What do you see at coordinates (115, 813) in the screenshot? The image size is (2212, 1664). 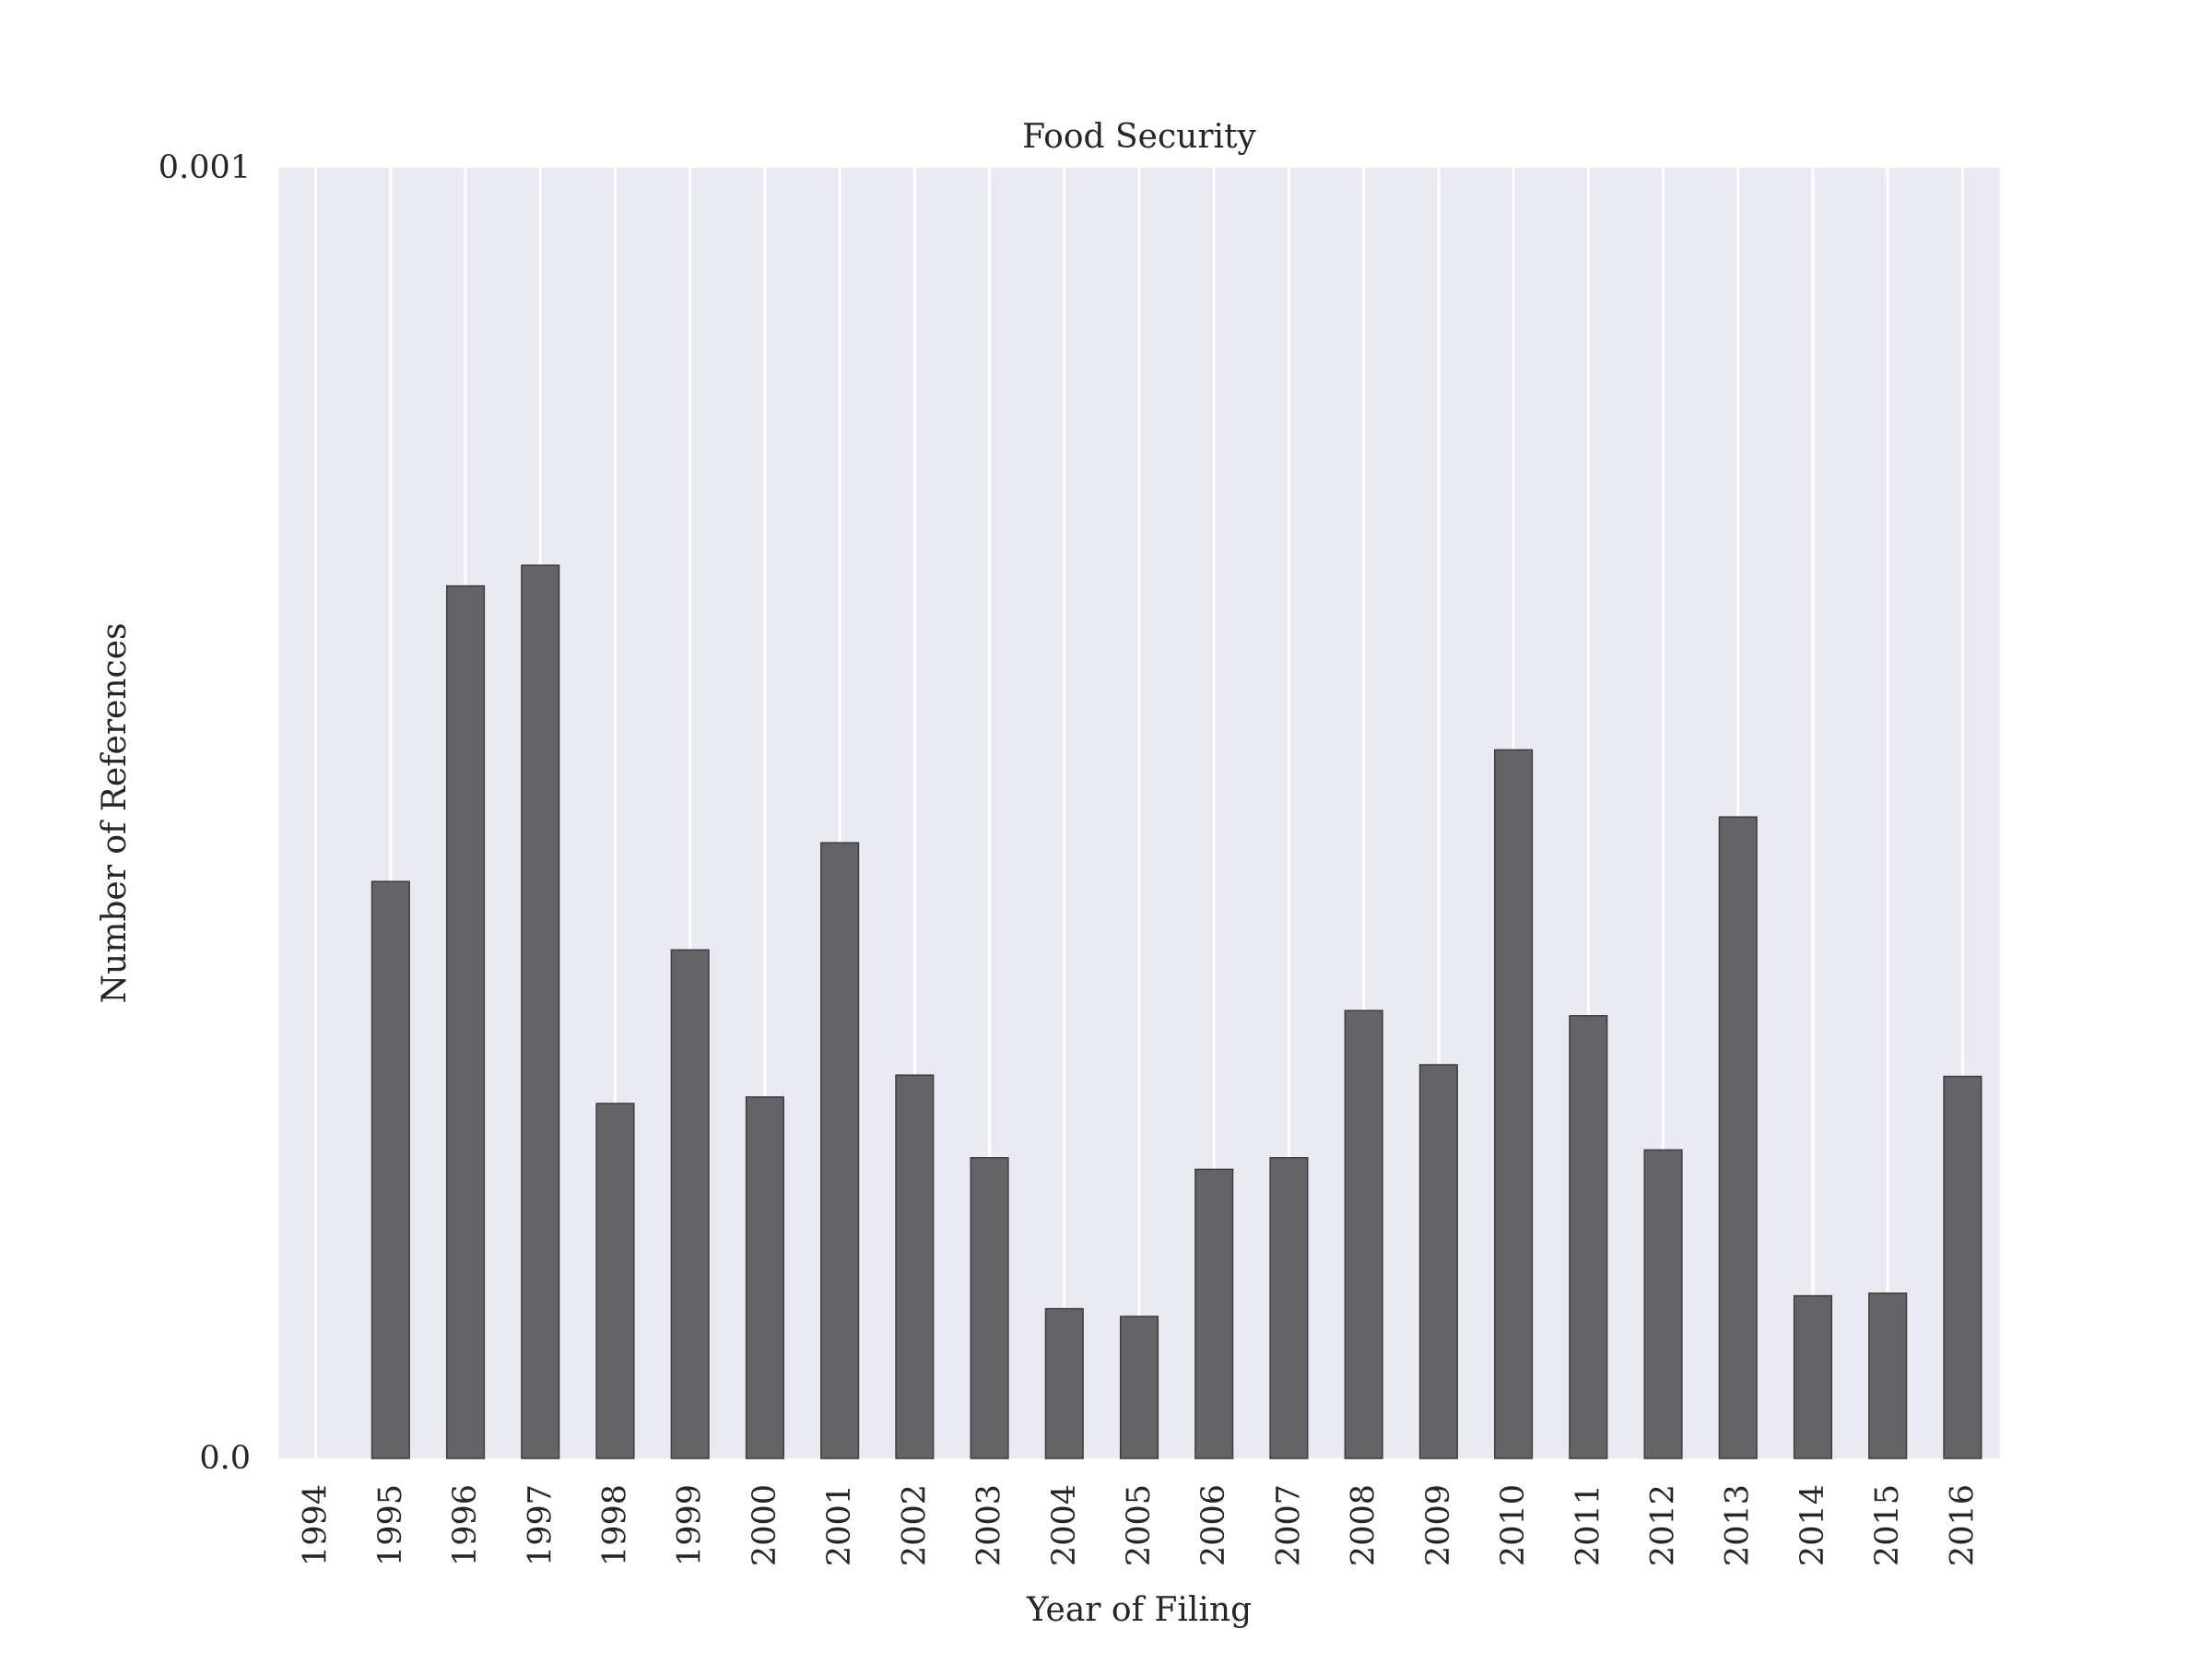 I see `y-axis-label: Number of References` at bounding box center [115, 813].